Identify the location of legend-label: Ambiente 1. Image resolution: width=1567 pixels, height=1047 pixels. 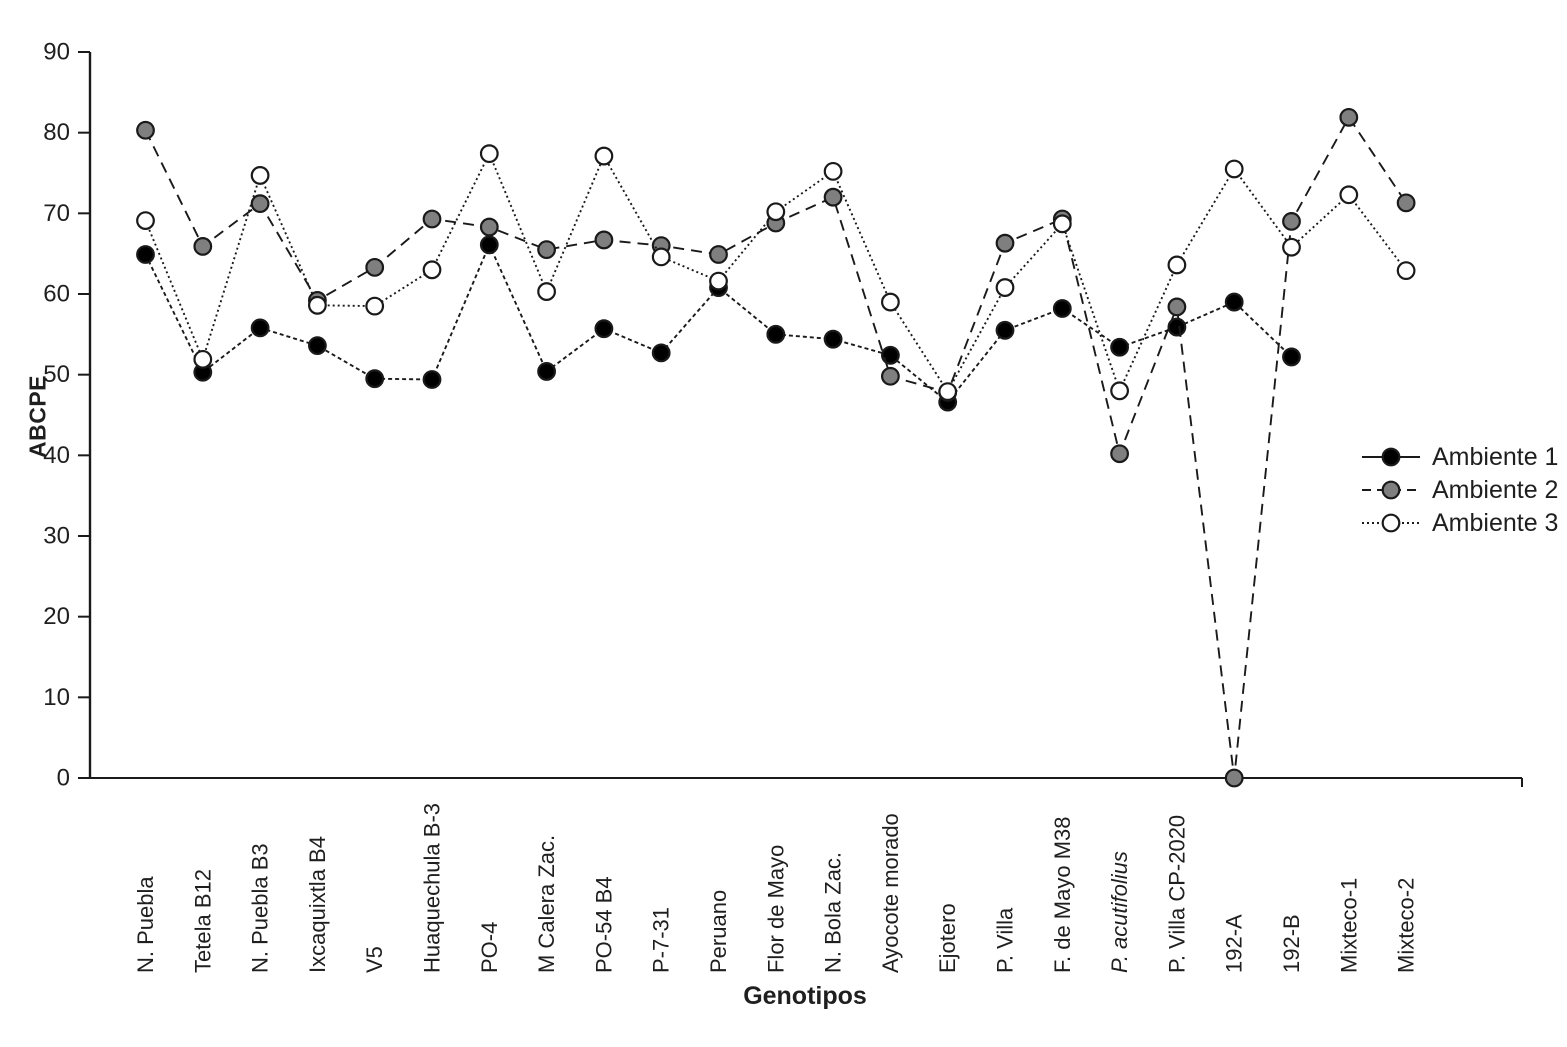
(1495, 457).